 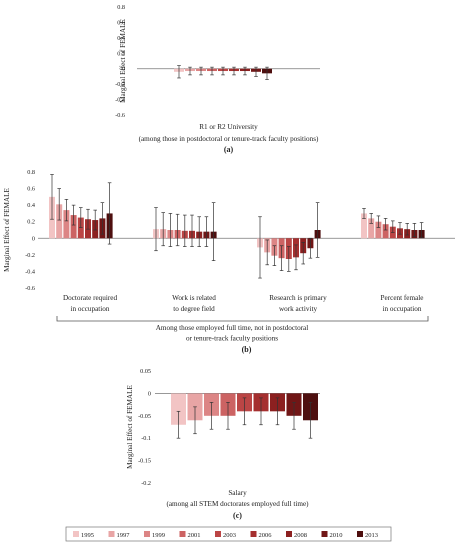 I want to click on legend-box, so click(x=228, y=534).